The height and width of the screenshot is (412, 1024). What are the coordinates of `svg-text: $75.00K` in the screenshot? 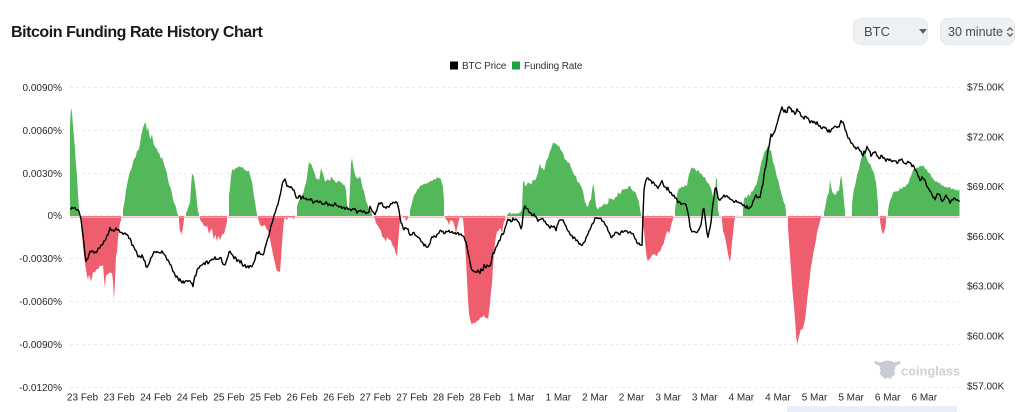 It's located at (986, 88).